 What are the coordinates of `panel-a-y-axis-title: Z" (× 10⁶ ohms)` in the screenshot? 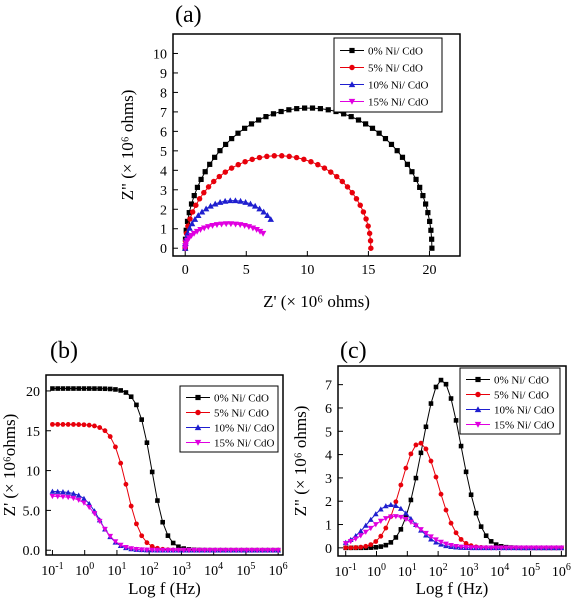 It's located at (127, 145).